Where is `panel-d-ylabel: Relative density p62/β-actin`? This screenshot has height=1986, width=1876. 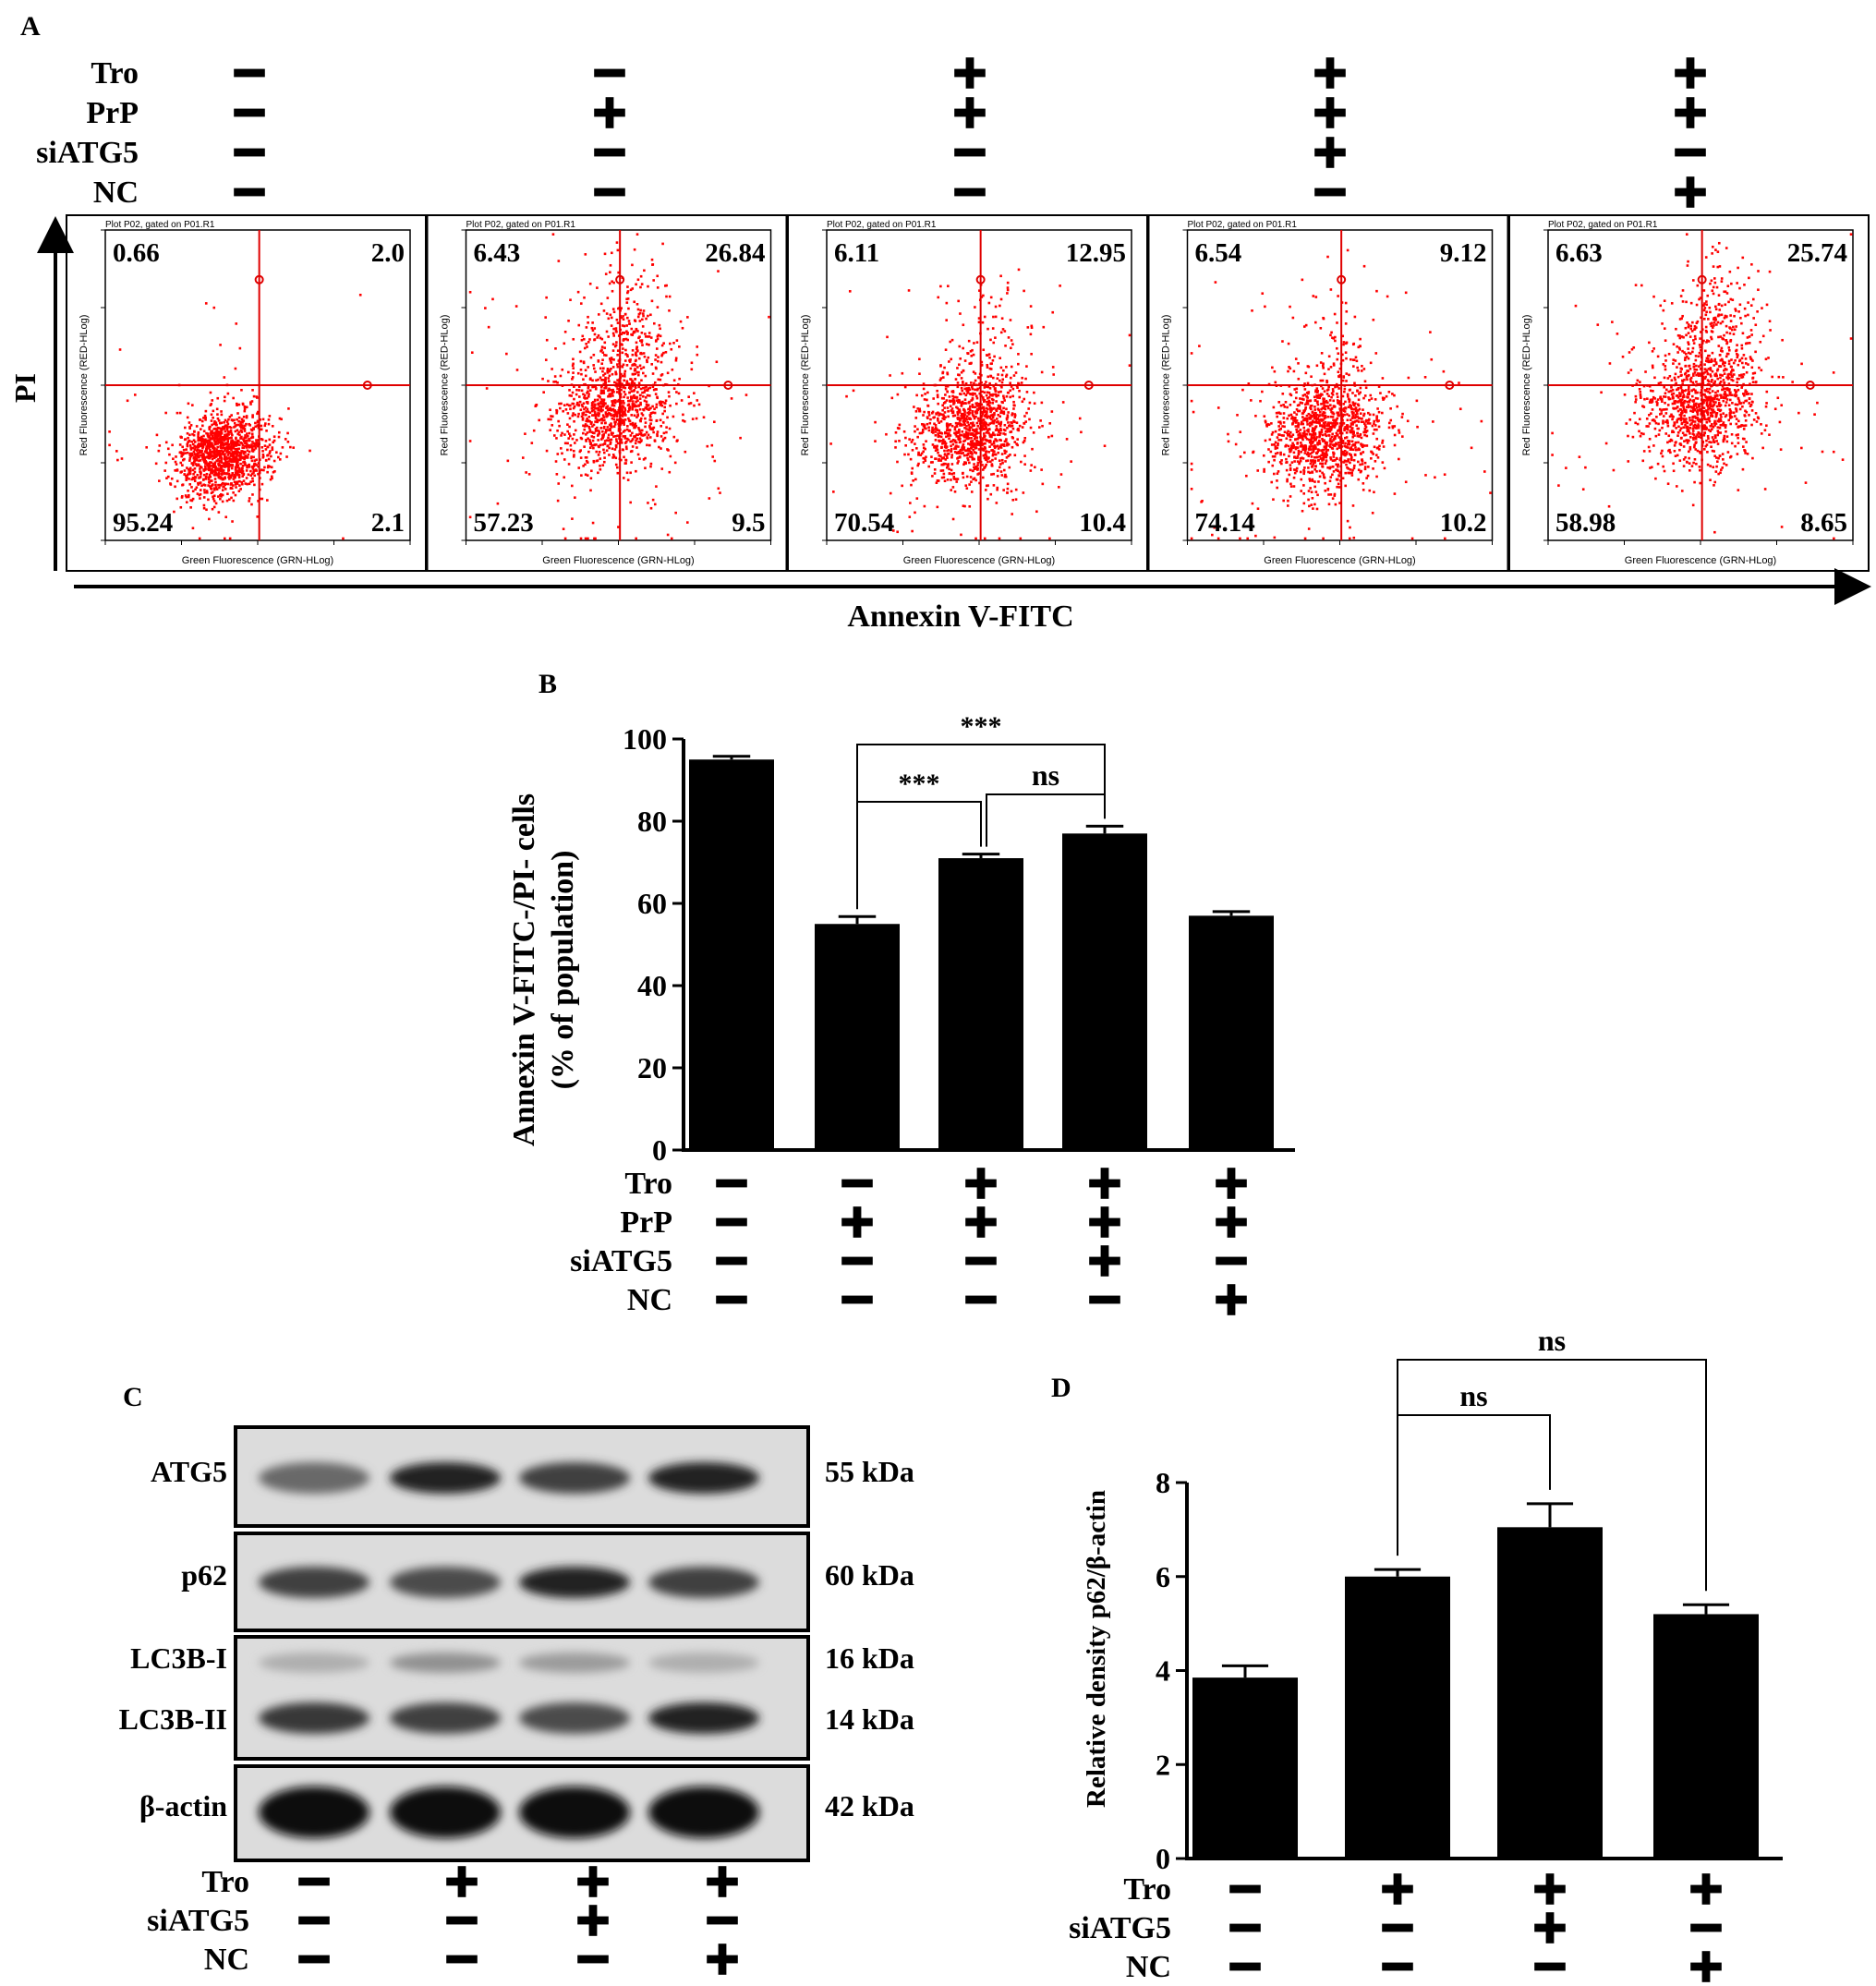 panel-d-ylabel: Relative density p62/β-actin is located at coordinates (1096, 1649).